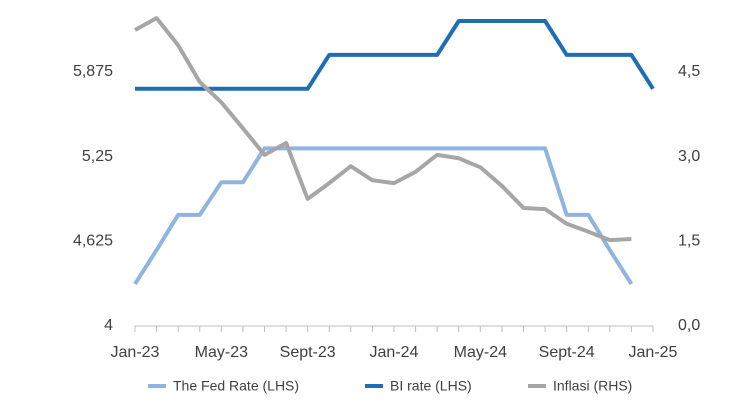 The height and width of the screenshot is (405, 750). Describe the element at coordinates (135, 352) in the screenshot. I see `x-tick-label: Jan-23` at that location.